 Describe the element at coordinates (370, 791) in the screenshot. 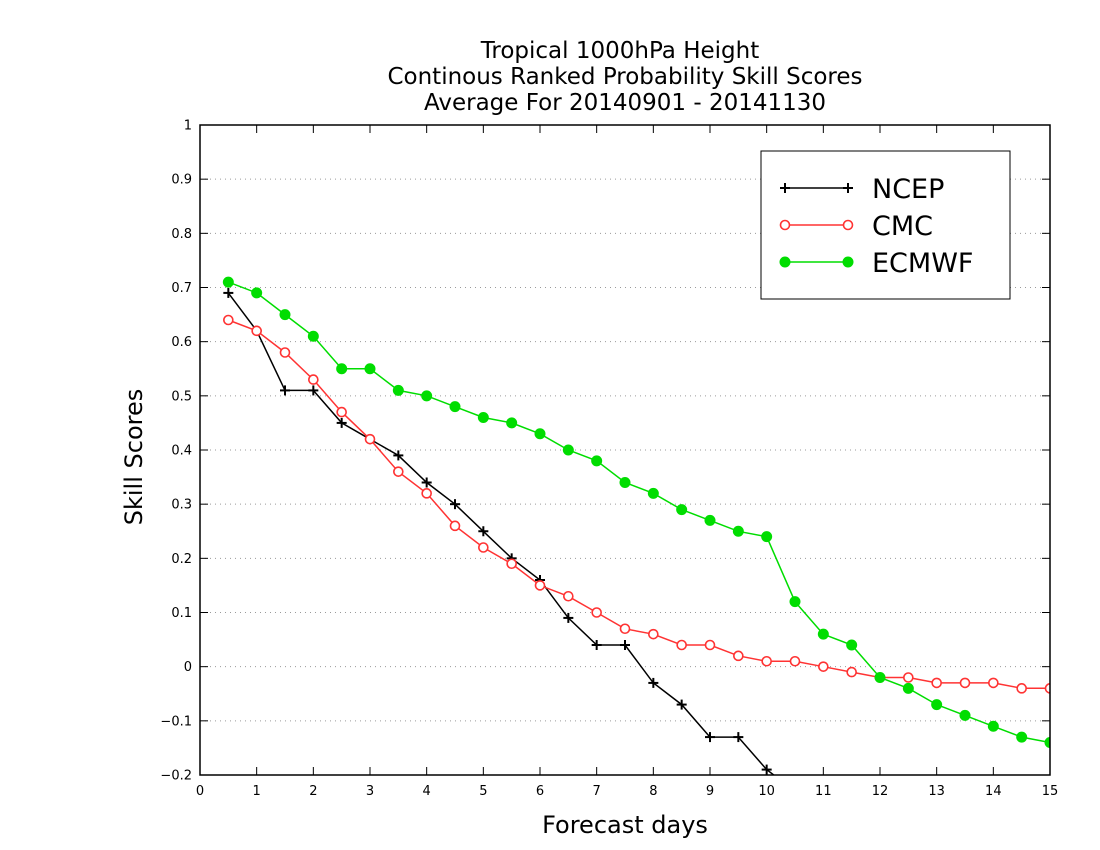

I see `x-tick-label: 3` at that location.